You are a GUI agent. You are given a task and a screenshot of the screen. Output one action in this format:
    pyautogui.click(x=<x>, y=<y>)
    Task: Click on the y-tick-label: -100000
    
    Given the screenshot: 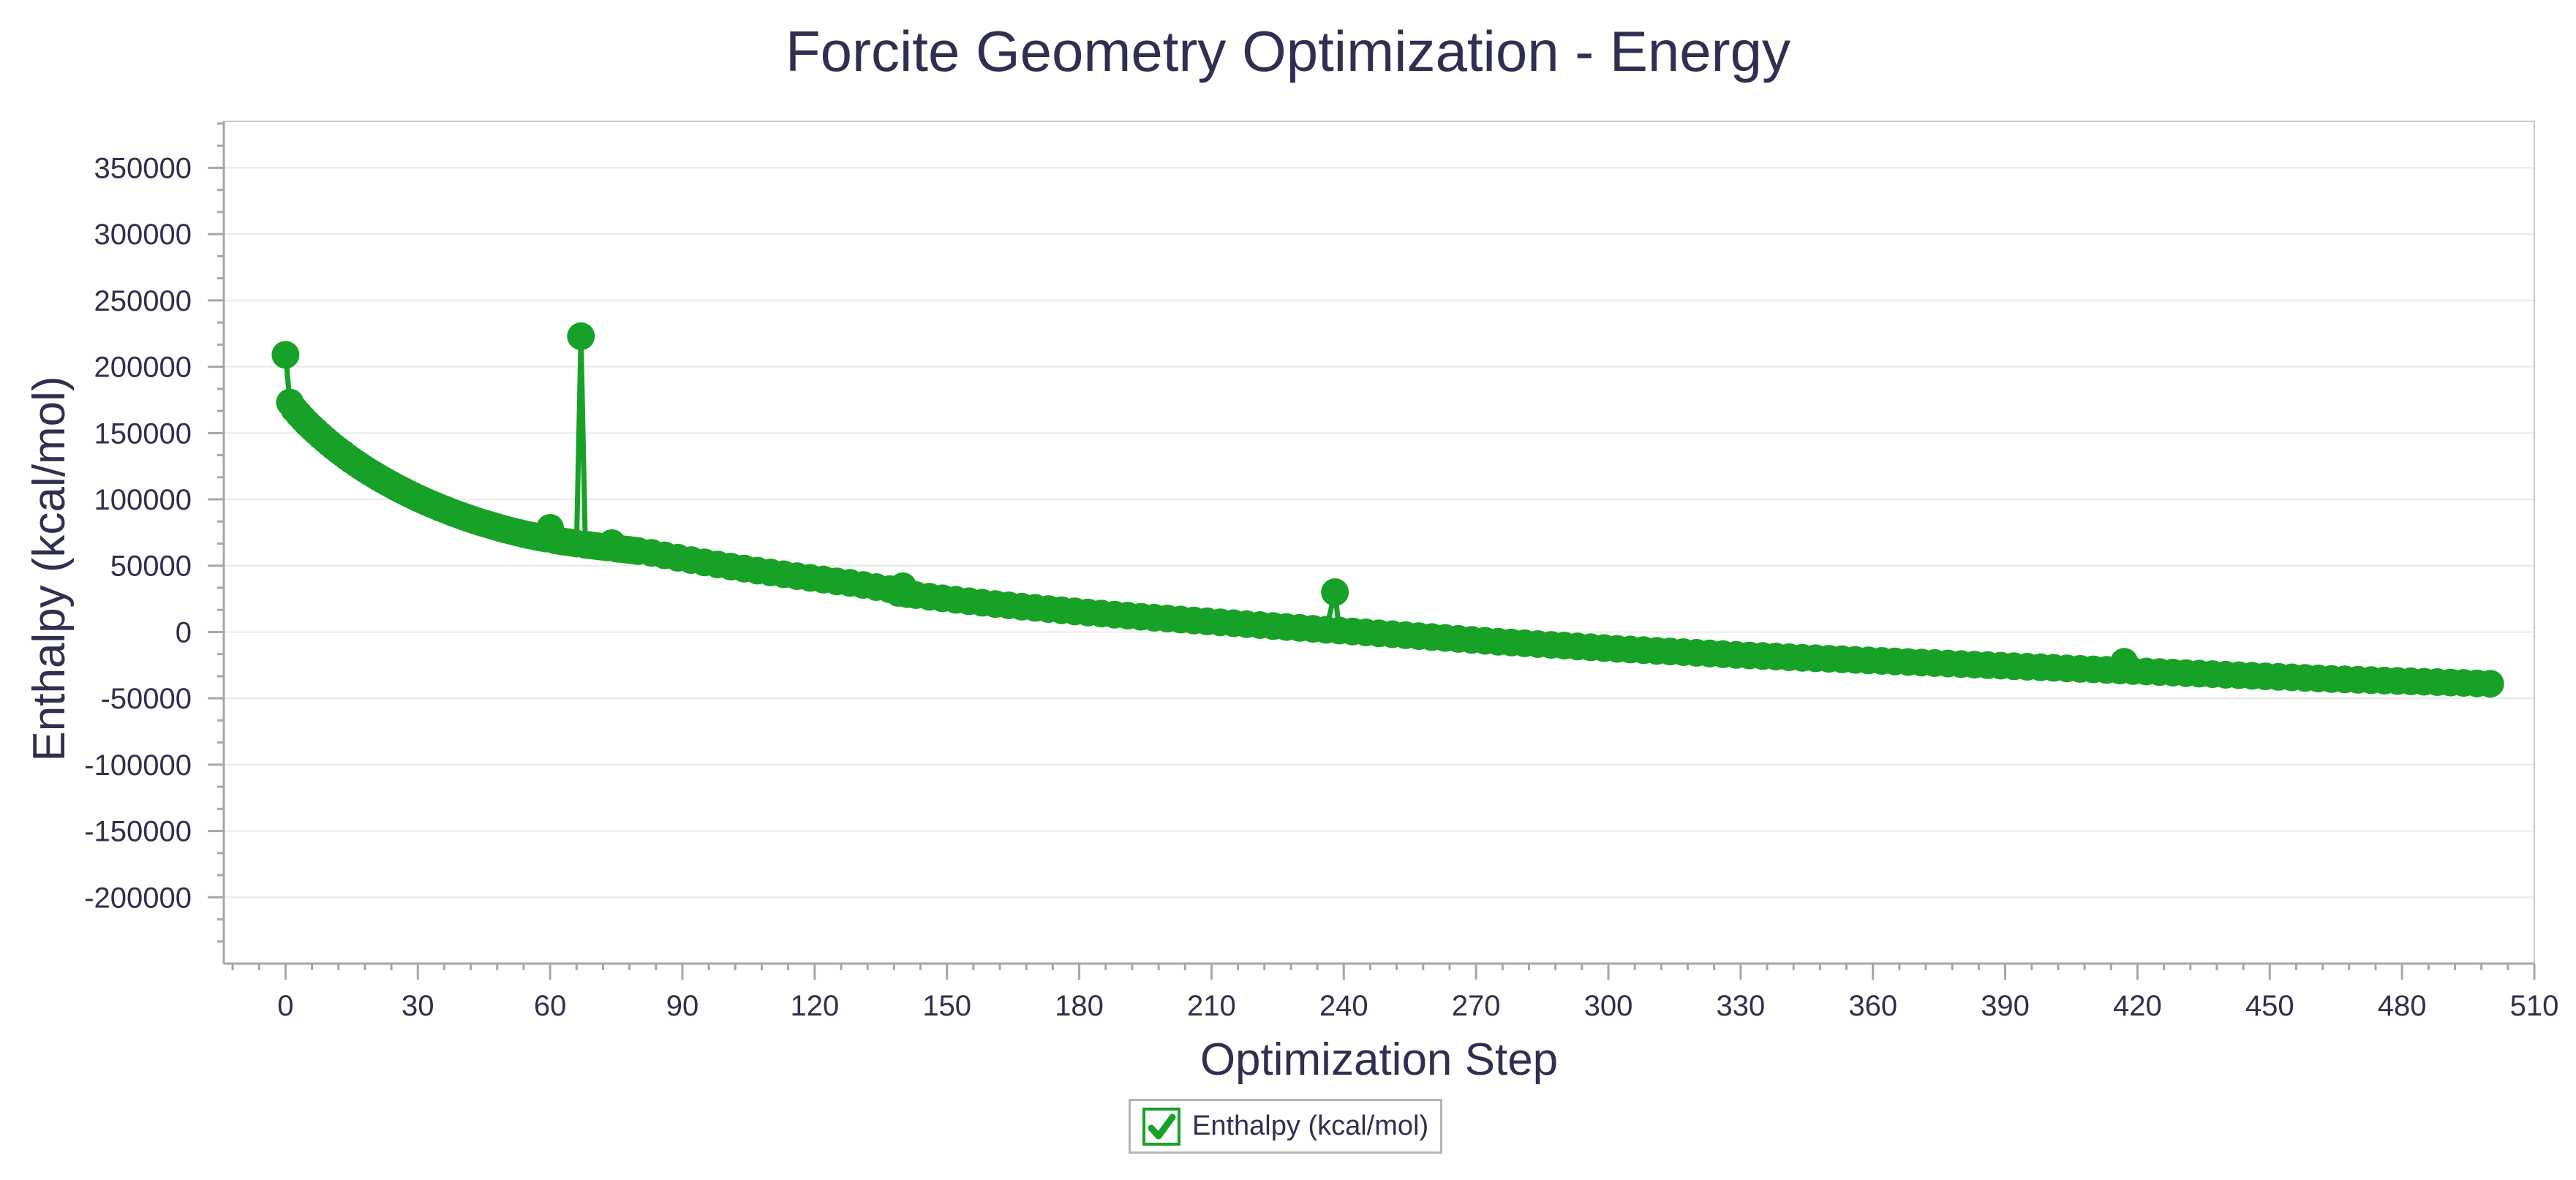 What is the action you would take?
    pyautogui.click(x=138, y=765)
    